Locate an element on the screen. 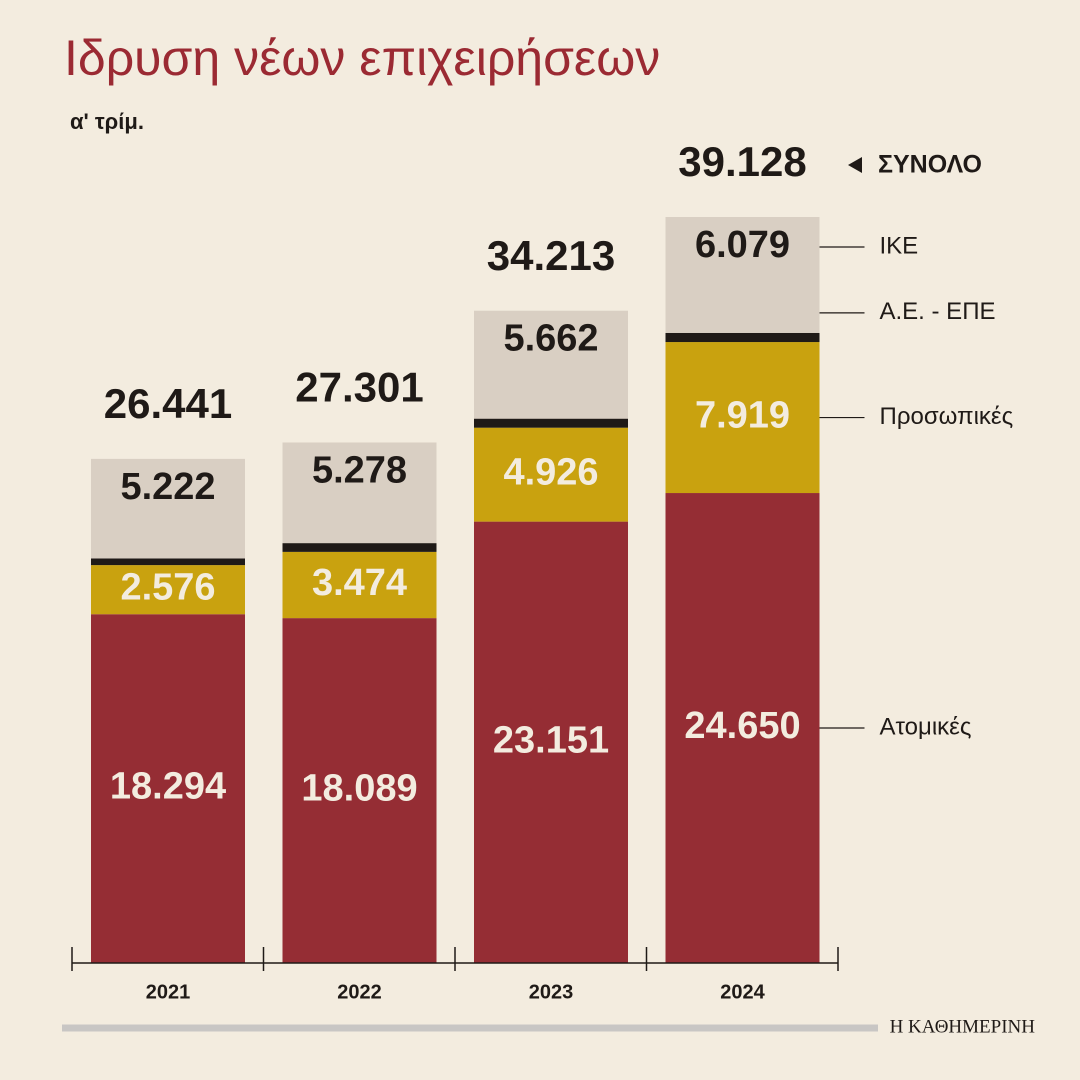 This screenshot has width=1080, height=1080. value-label: 7.919 is located at coordinates (742, 416).